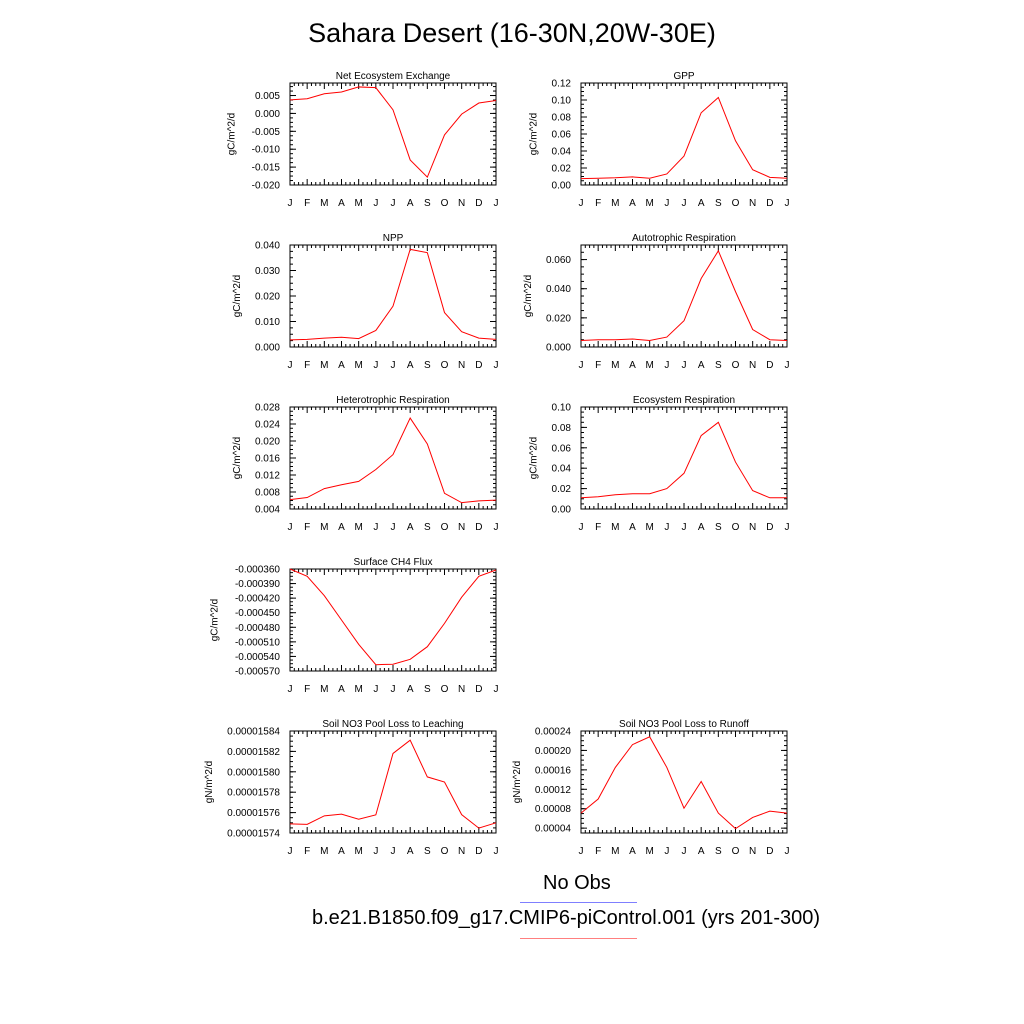 The image size is (1024, 1024). Describe the element at coordinates (267, 459) in the screenshot. I see `y-tick-label: 0.016` at that location.